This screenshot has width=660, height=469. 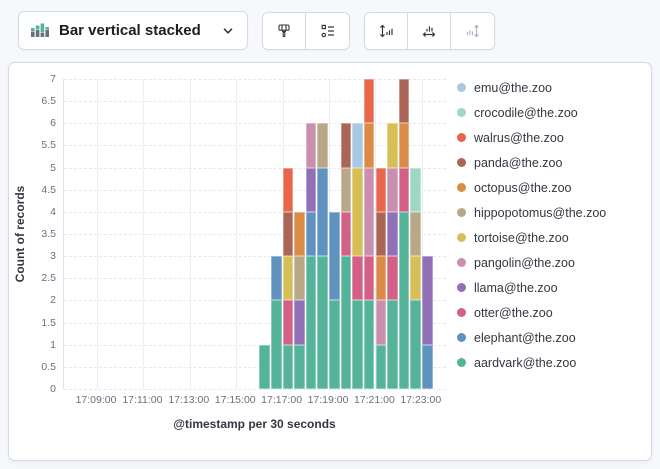 I want to click on y-tick-label: 3, so click(x=53, y=256).